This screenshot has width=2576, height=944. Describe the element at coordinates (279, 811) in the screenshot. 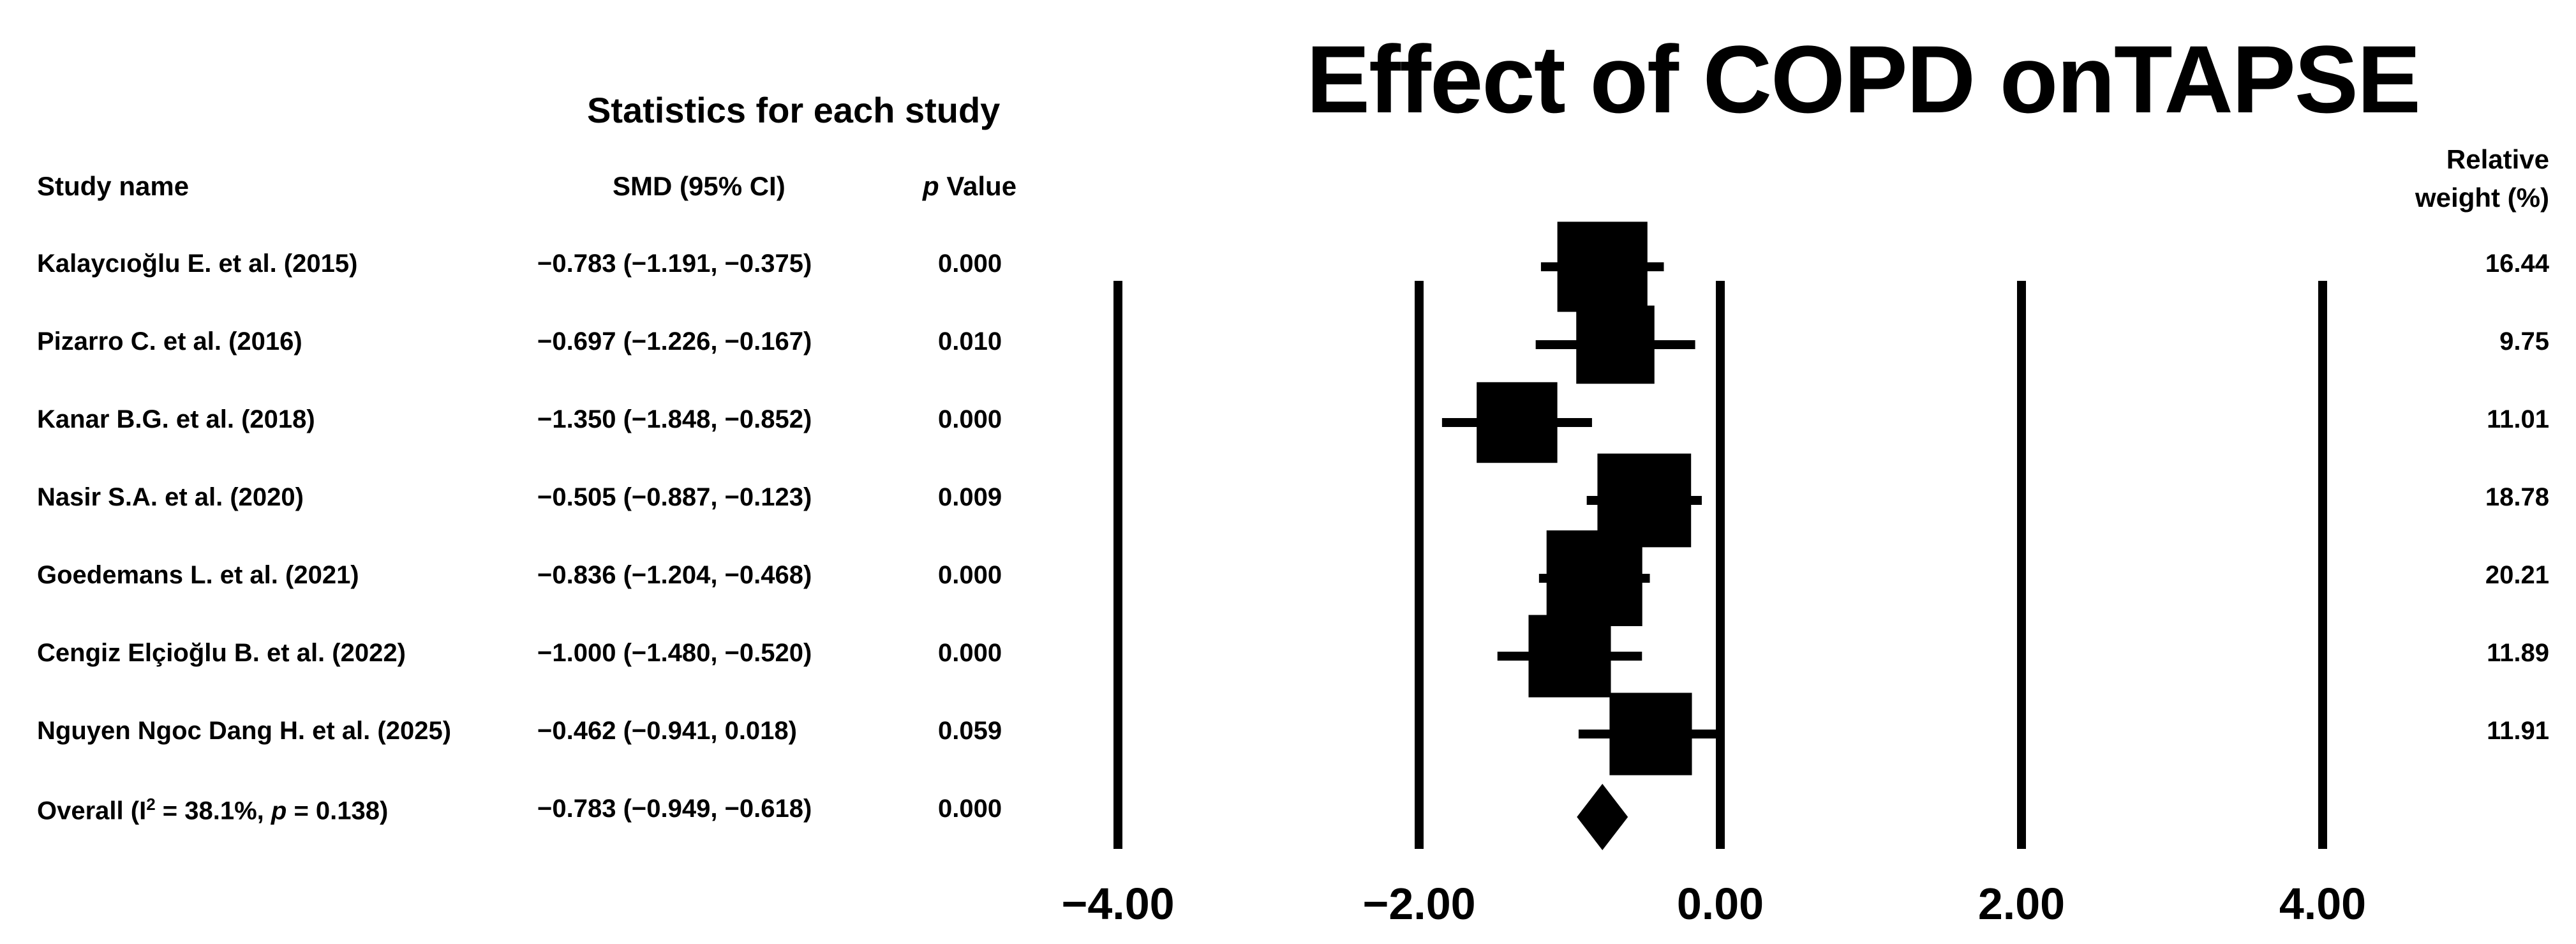

I see `overall-p-symbol: p` at that location.